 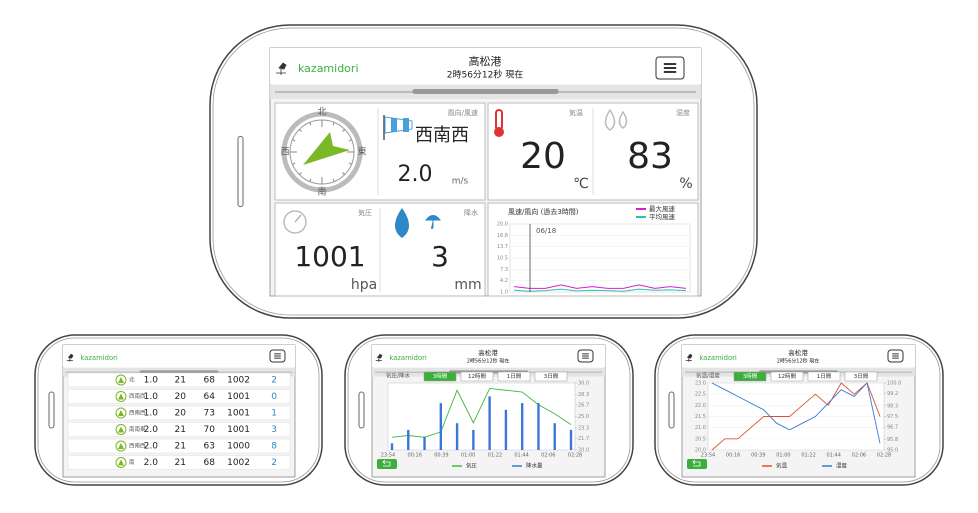 I want to click on y2-tick-label: 30.0, so click(x=583, y=384).